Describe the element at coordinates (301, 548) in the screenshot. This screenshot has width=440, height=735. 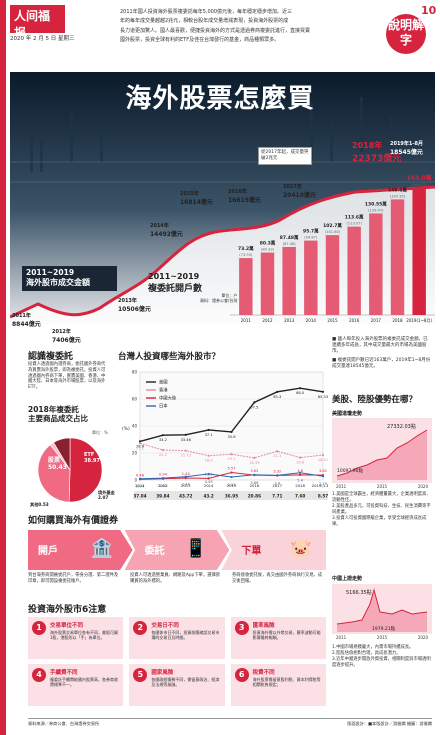
I see `piggy-bank-icon: 🐷` at that location.